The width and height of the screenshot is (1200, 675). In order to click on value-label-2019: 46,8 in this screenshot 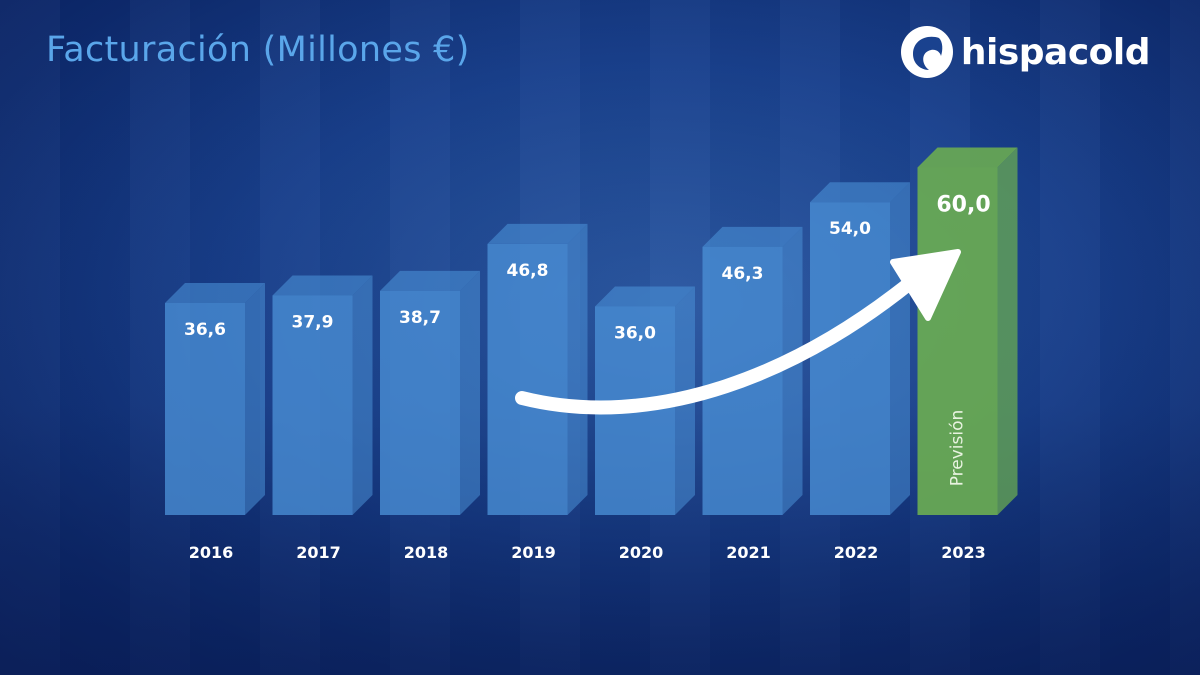, I will do `click(528, 271)`.